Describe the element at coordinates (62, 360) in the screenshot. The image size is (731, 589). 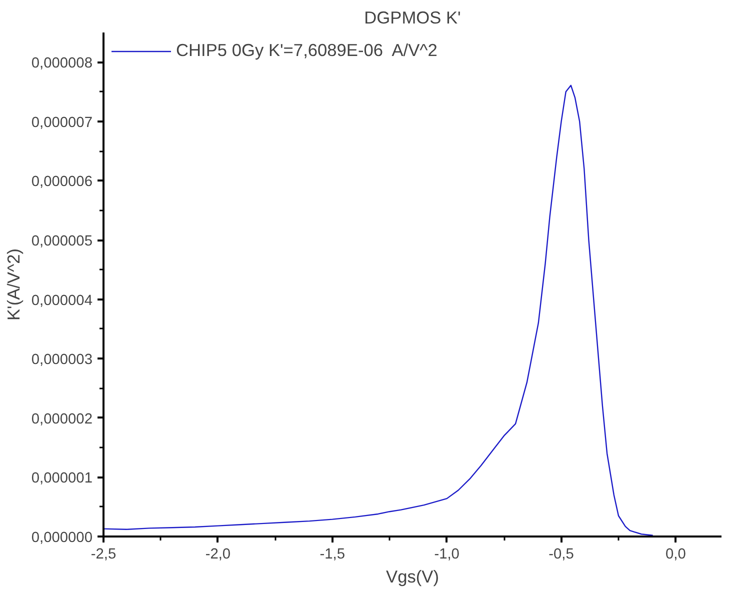
I see `y-tick-label: 0,000003` at that location.